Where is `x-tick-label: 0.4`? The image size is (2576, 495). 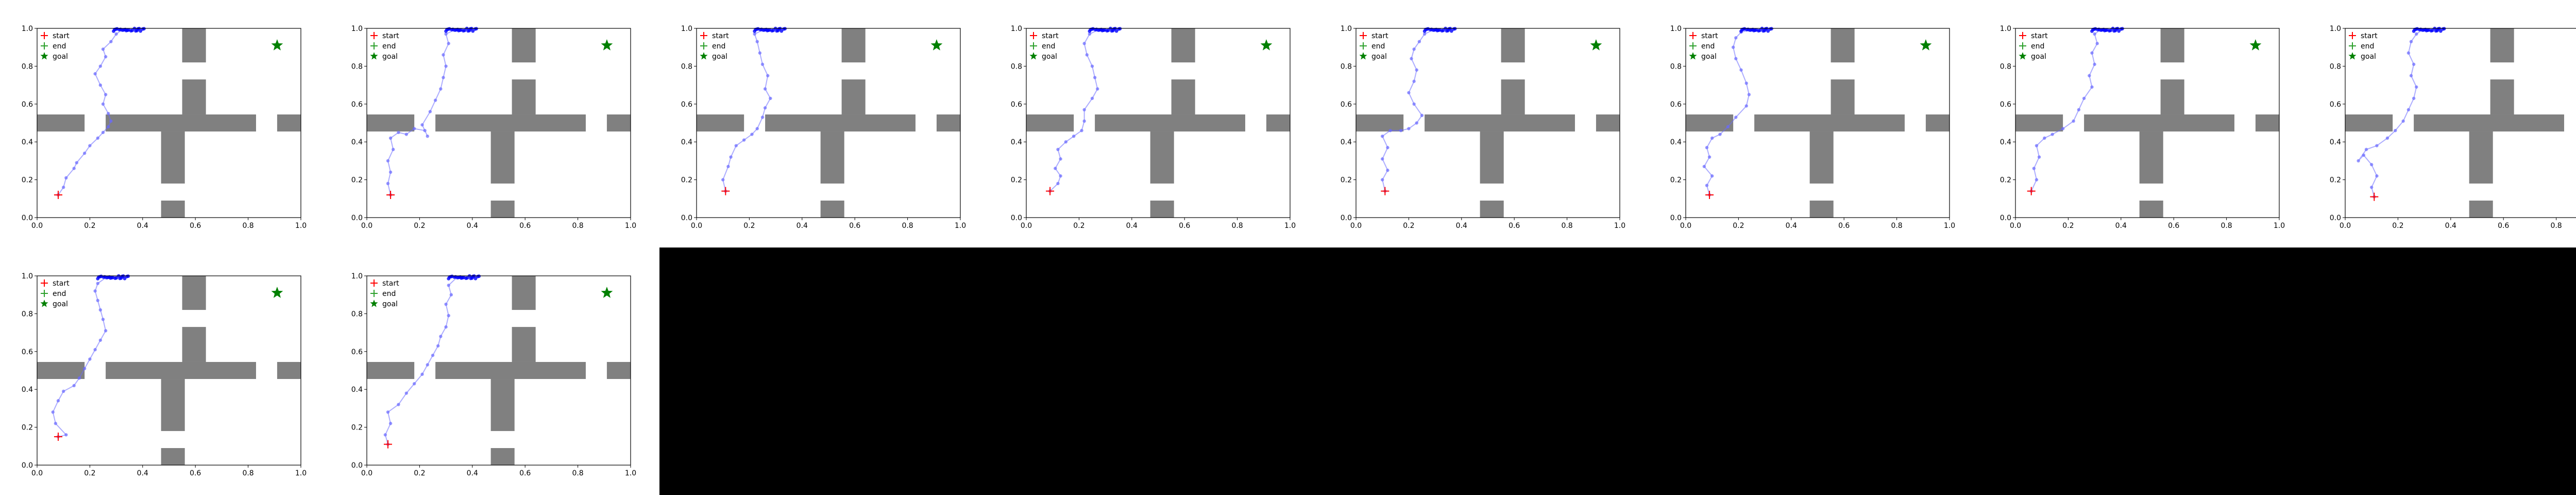
x-tick-label: 0.4 is located at coordinates (1792, 226).